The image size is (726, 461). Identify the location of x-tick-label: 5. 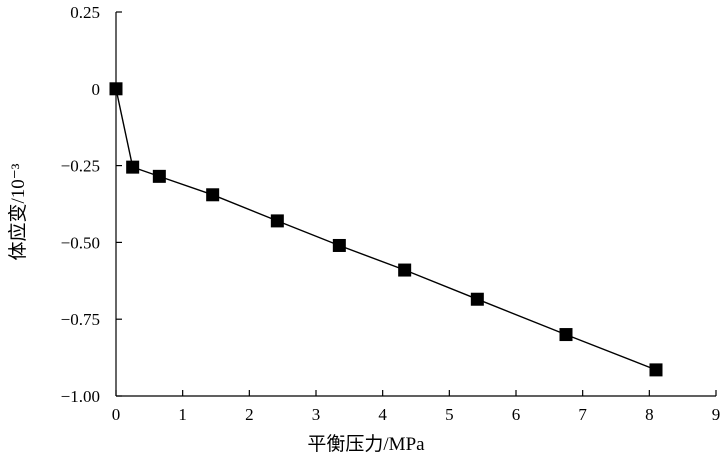
(449, 414).